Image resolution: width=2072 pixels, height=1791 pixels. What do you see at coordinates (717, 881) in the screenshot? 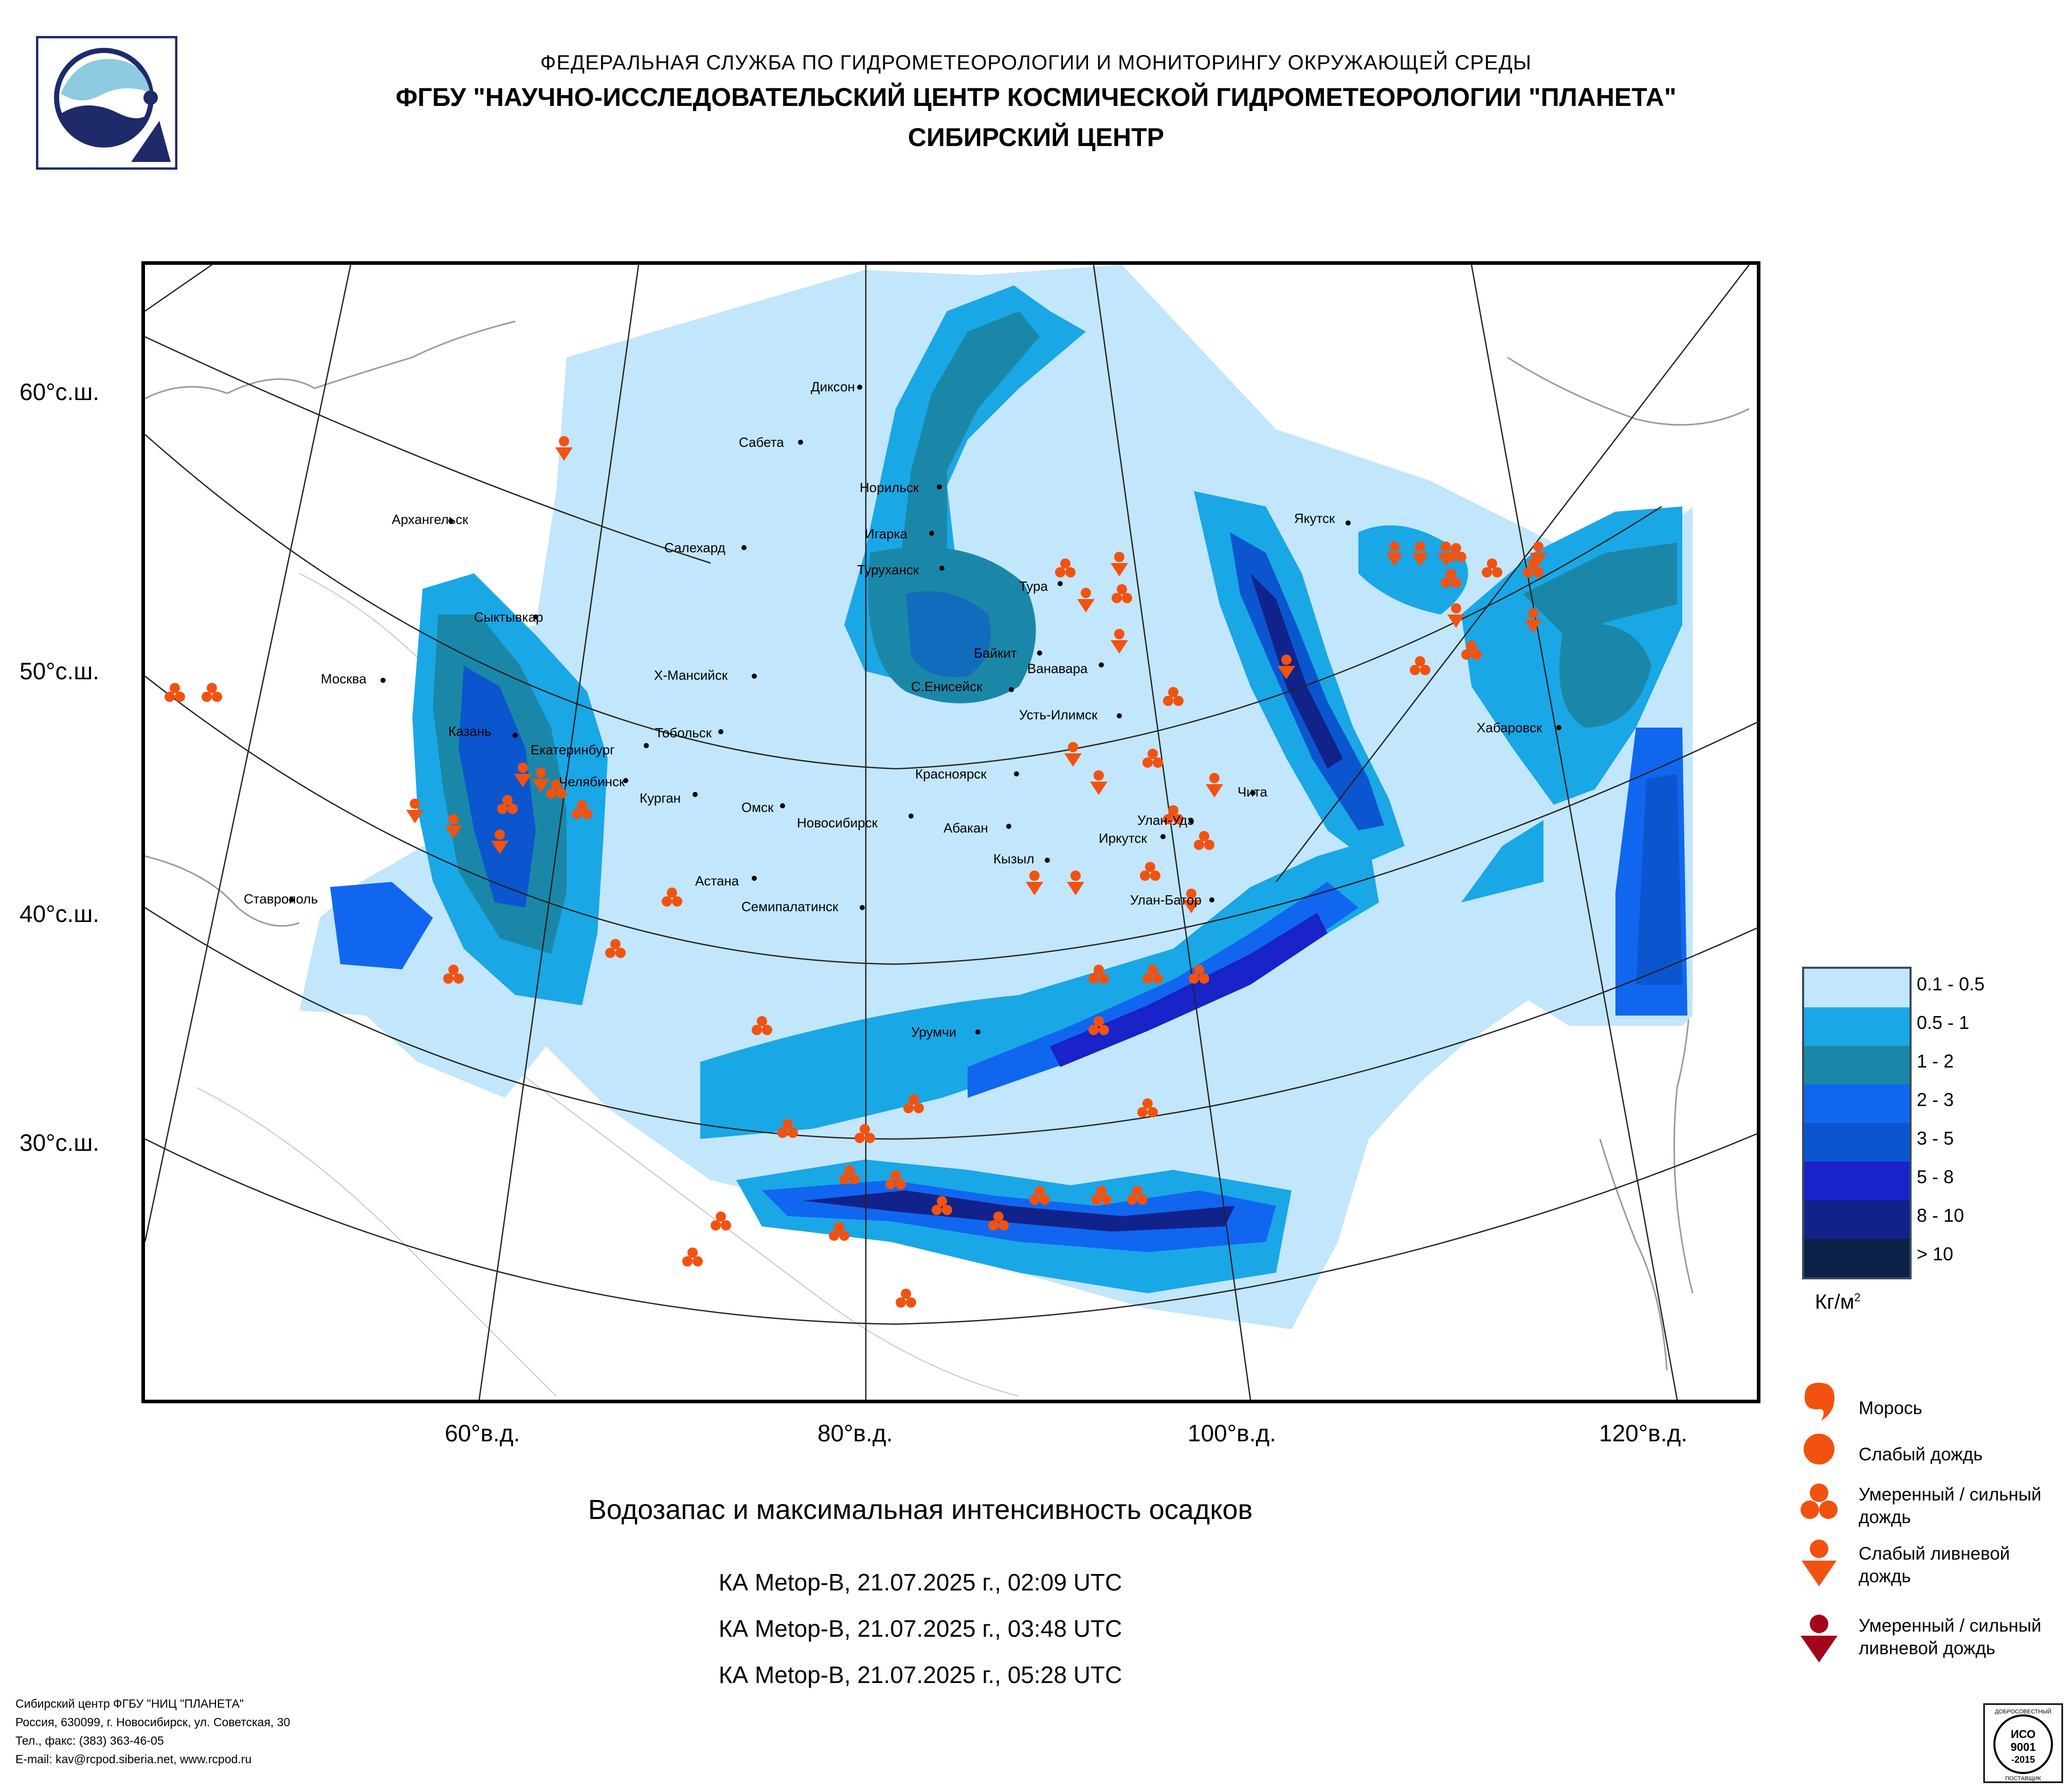
I see `city-astana: Астана` at bounding box center [717, 881].